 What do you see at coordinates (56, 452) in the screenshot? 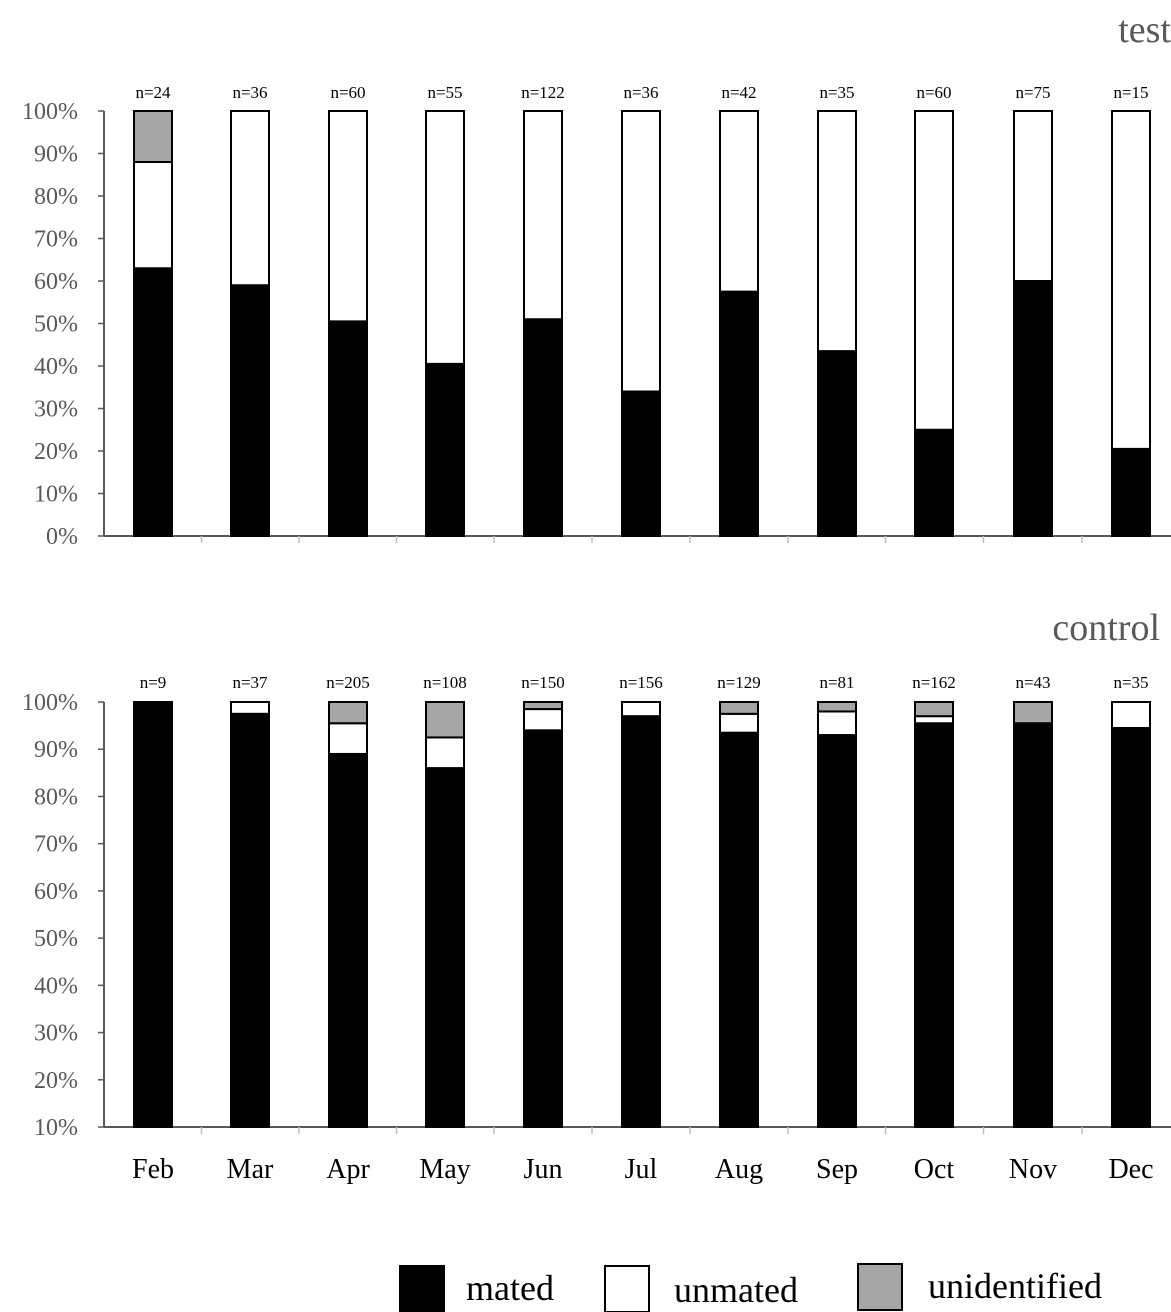
I see `test-y-tick-label: 20%` at bounding box center [56, 452].